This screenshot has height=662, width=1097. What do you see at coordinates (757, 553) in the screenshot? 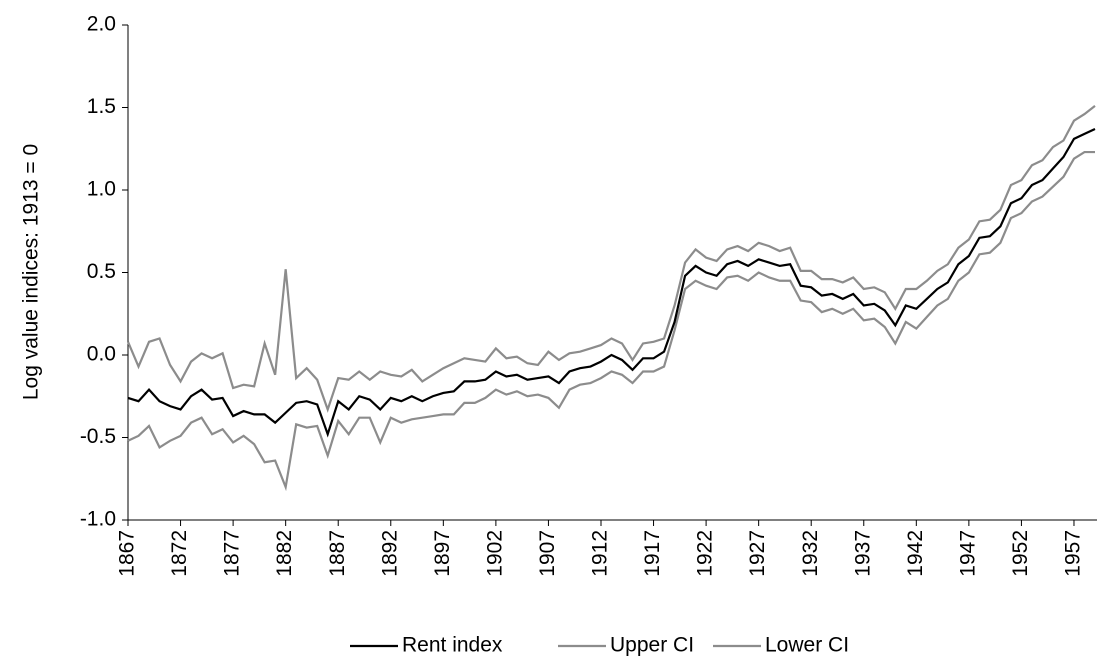
I see `x-tick-label: 1927` at bounding box center [757, 553].